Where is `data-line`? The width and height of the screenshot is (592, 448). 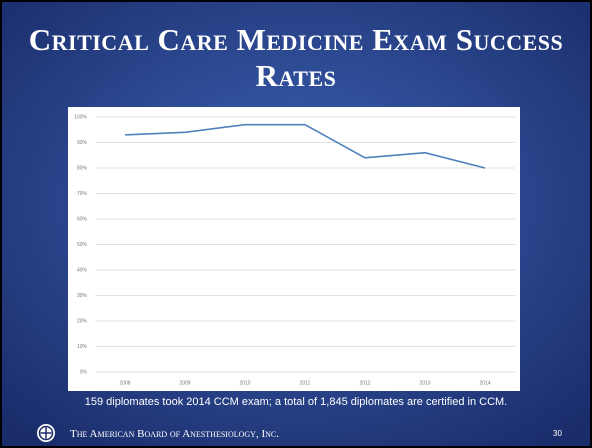 data-line is located at coordinates (305, 146).